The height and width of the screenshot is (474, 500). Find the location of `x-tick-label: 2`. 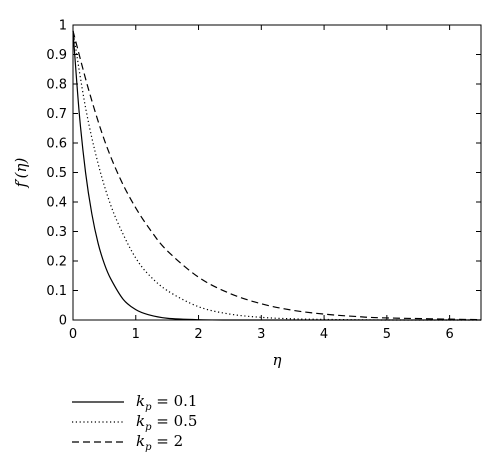

x-tick-label: 2 is located at coordinates (198, 334).